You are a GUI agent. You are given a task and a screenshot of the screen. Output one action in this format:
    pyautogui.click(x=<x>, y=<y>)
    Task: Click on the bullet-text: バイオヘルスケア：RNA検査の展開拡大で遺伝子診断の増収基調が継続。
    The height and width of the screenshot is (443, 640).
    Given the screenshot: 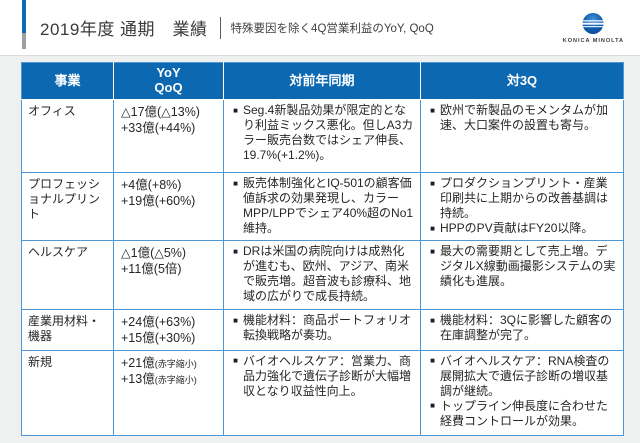 What is the action you would take?
    pyautogui.click(x=525, y=375)
    